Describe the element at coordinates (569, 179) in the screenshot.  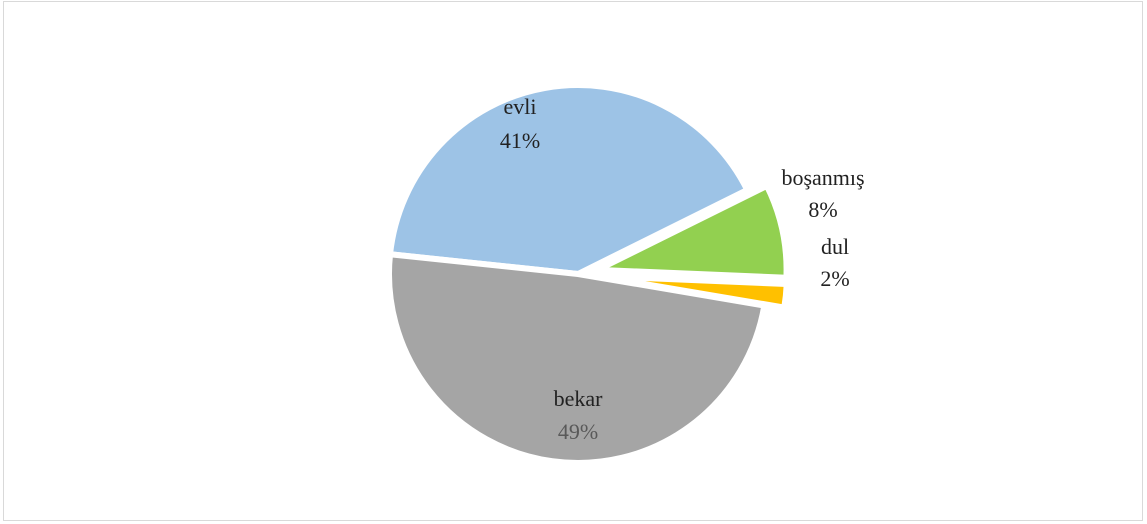
I see `pie-slice-evli` at that location.